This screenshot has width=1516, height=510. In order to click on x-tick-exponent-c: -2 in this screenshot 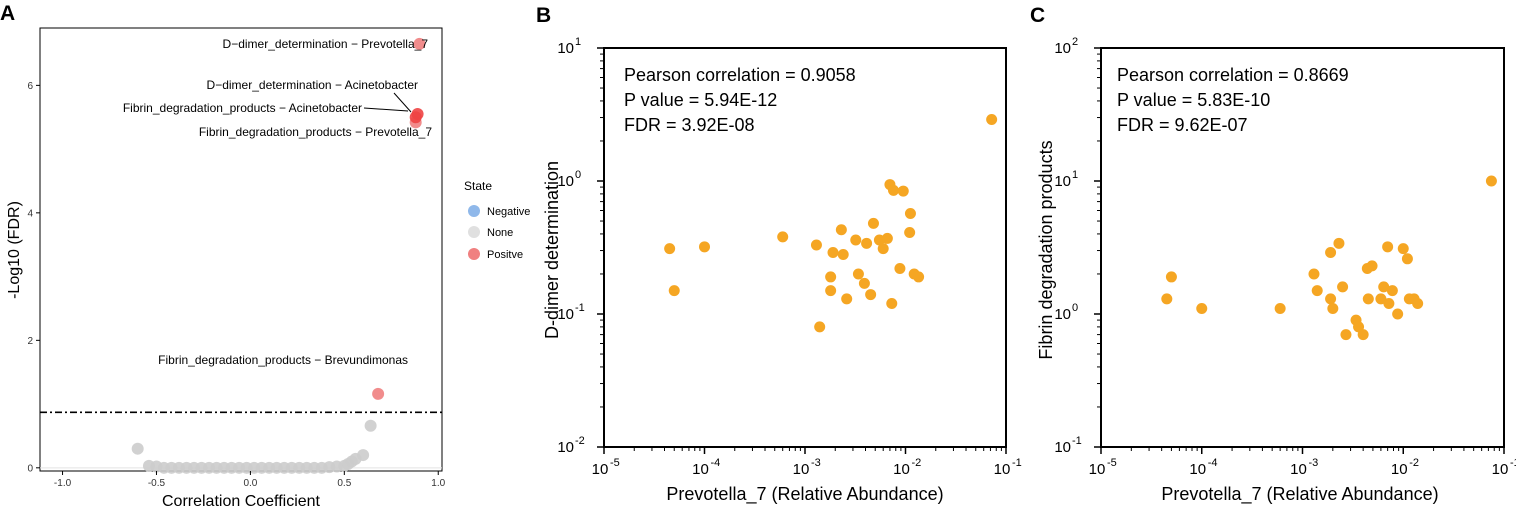, I will do `click(1414, 463)`.